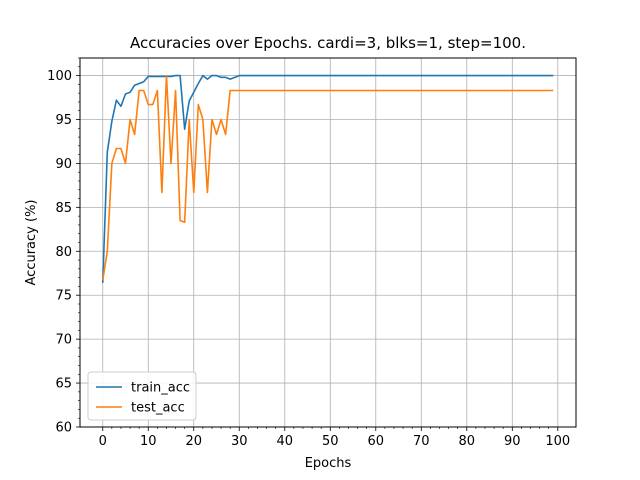 This screenshot has width=640, height=480. What do you see at coordinates (63, 164) in the screenshot?
I see `y-tick-label: 90` at bounding box center [63, 164].